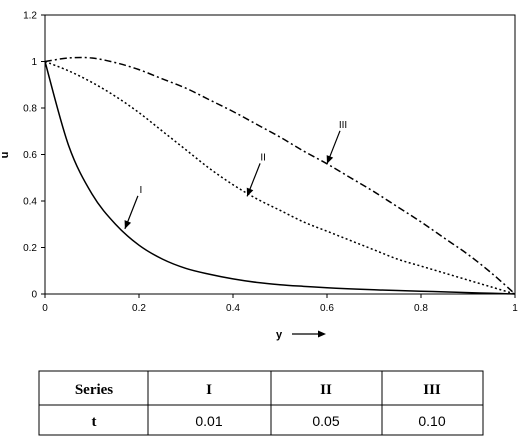 Image resolution: width=525 pixels, height=447 pixels. Describe the element at coordinates (94, 390) in the screenshot. I see `table-header-series: Series` at that location.